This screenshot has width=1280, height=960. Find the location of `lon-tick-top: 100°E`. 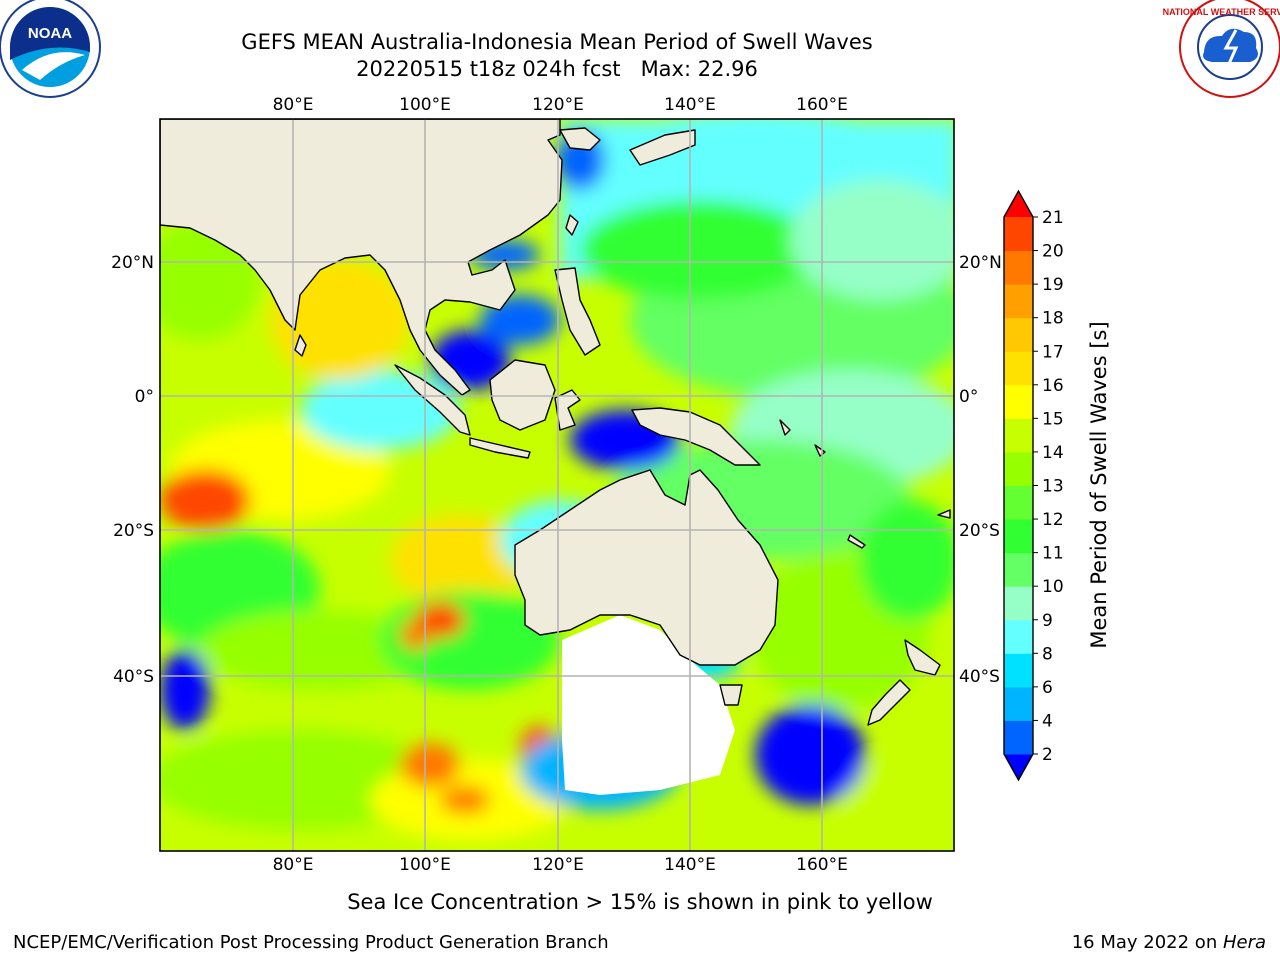

lon-tick-top: 100°E is located at coordinates (425, 105).